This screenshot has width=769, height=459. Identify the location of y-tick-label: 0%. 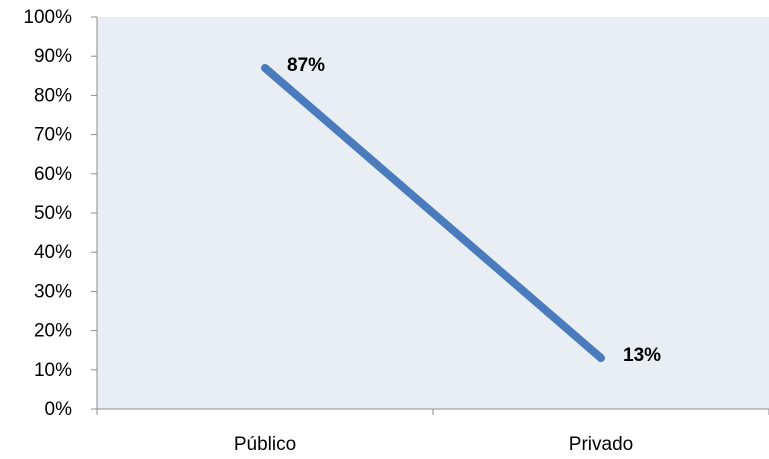
(59, 409).